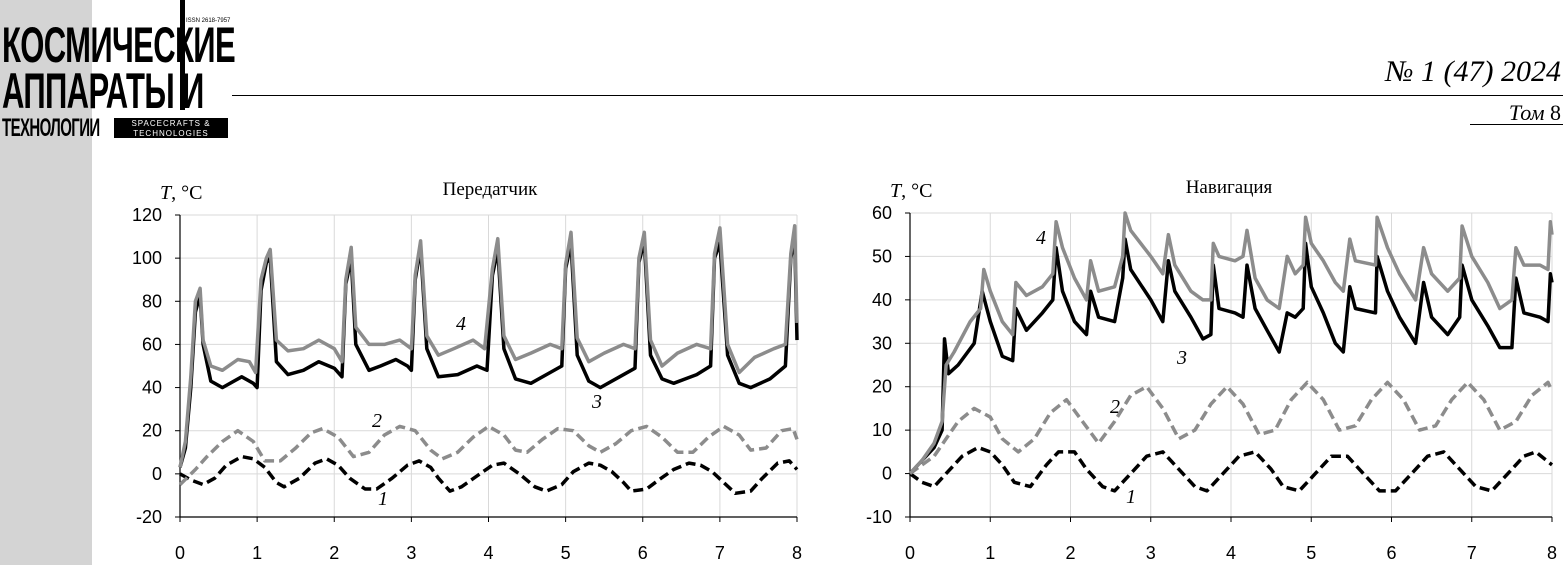 Image resolution: width=1563 pixels, height=565 pixels. Describe the element at coordinates (152, 388) in the screenshot. I see `transmitter-y-tick-label: 40` at that location.